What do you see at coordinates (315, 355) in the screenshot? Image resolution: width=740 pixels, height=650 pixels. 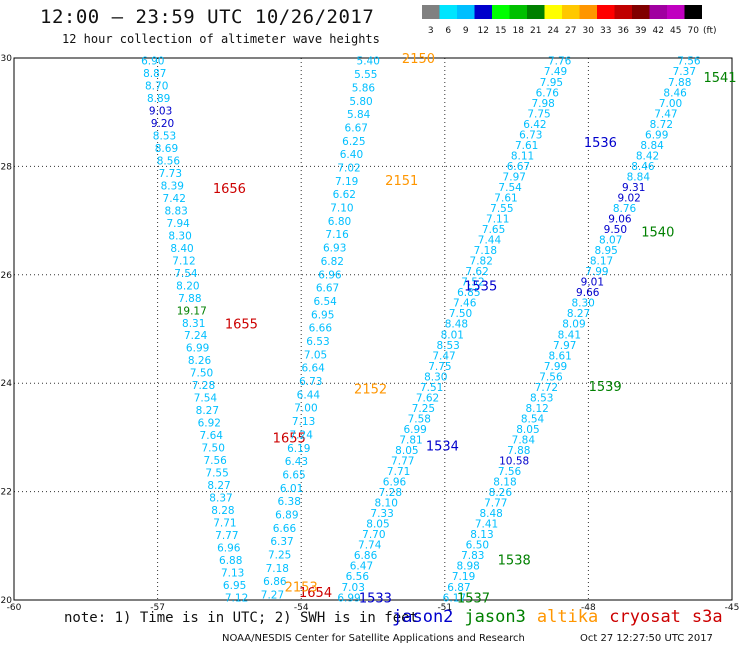 I see `wave-height-value: 7.05` at bounding box center [315, 355].